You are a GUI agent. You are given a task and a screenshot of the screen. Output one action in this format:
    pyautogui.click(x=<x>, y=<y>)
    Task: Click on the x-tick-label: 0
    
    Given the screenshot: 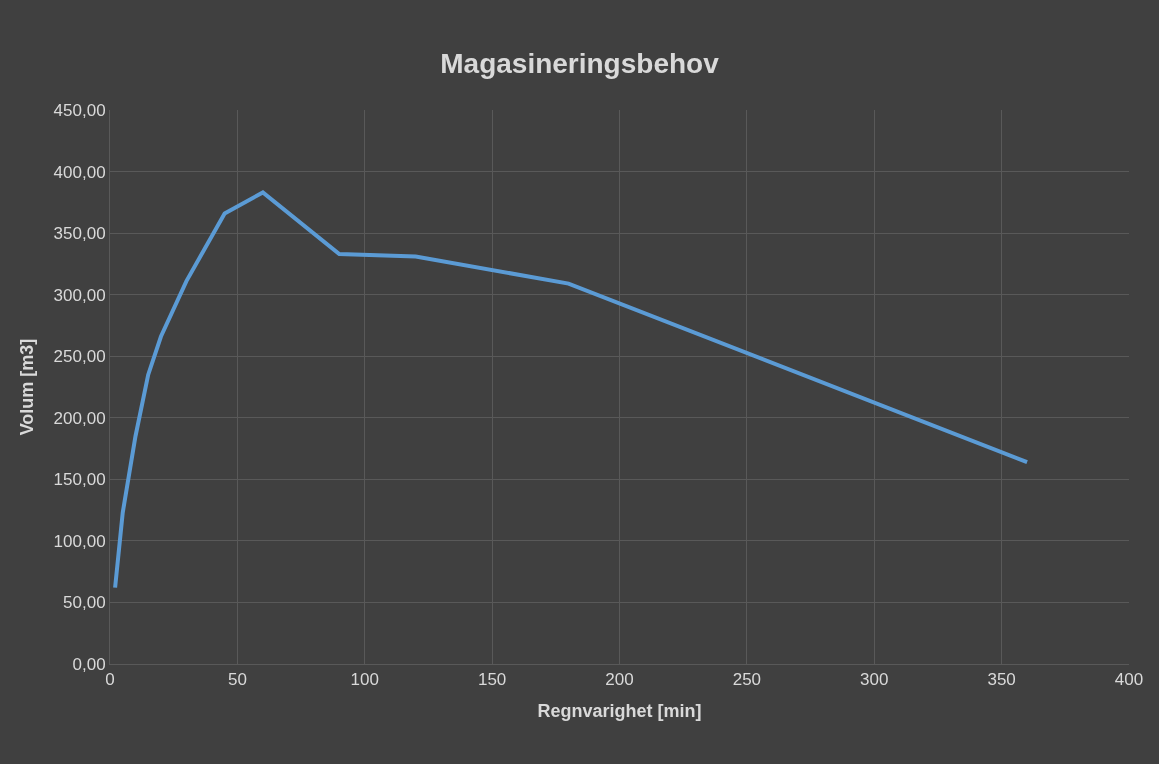 What is the action you would take?
    pyautogui.click(x=110, y=680)
    